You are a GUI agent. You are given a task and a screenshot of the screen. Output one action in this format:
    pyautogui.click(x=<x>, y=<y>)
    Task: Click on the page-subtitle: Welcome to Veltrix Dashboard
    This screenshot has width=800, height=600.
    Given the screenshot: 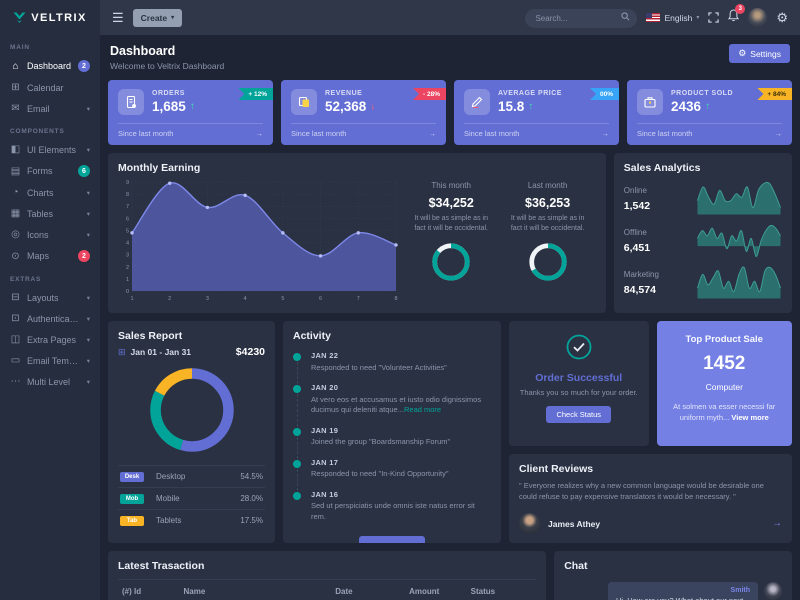 What is the action you would take?
    pyautogui.click(x=167, y=66)
    